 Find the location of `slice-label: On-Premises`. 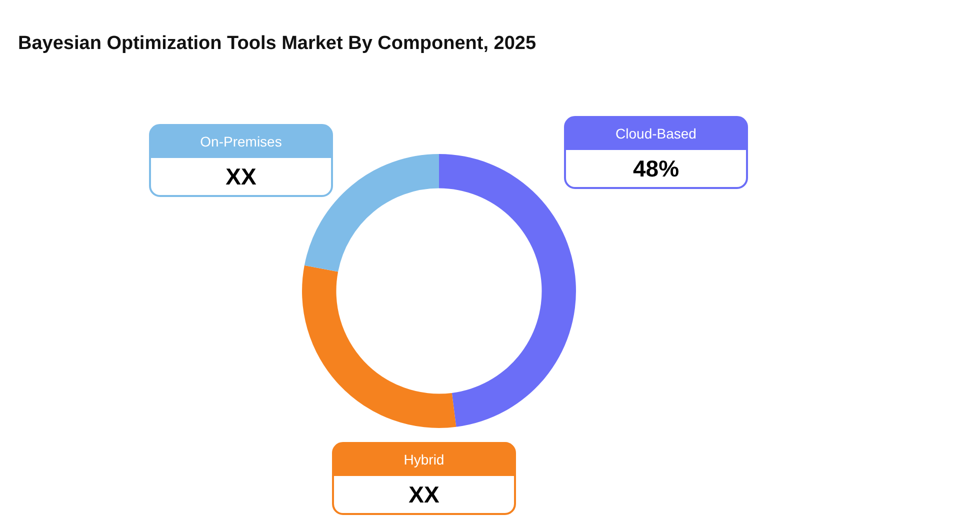

slice-label: On-Premises is located at coordinates (241, 141).